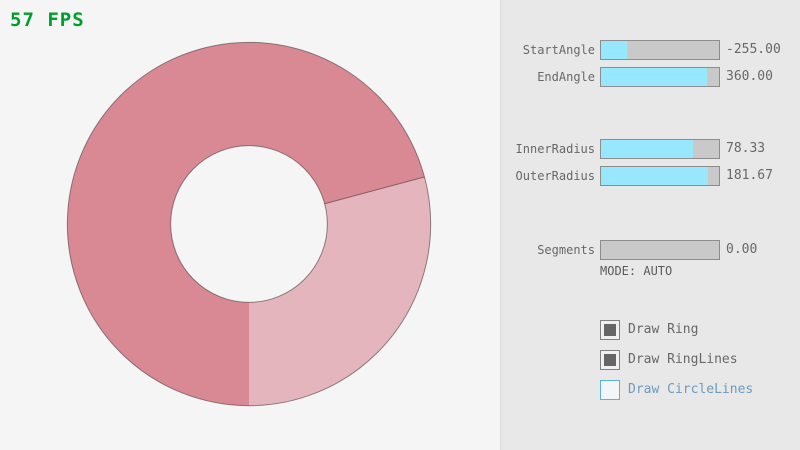 Image resolution: width=800 pixels, height=450 pixels. I want to click on outer-radius-row: OuterRadius 181.67, so click(650, 176).